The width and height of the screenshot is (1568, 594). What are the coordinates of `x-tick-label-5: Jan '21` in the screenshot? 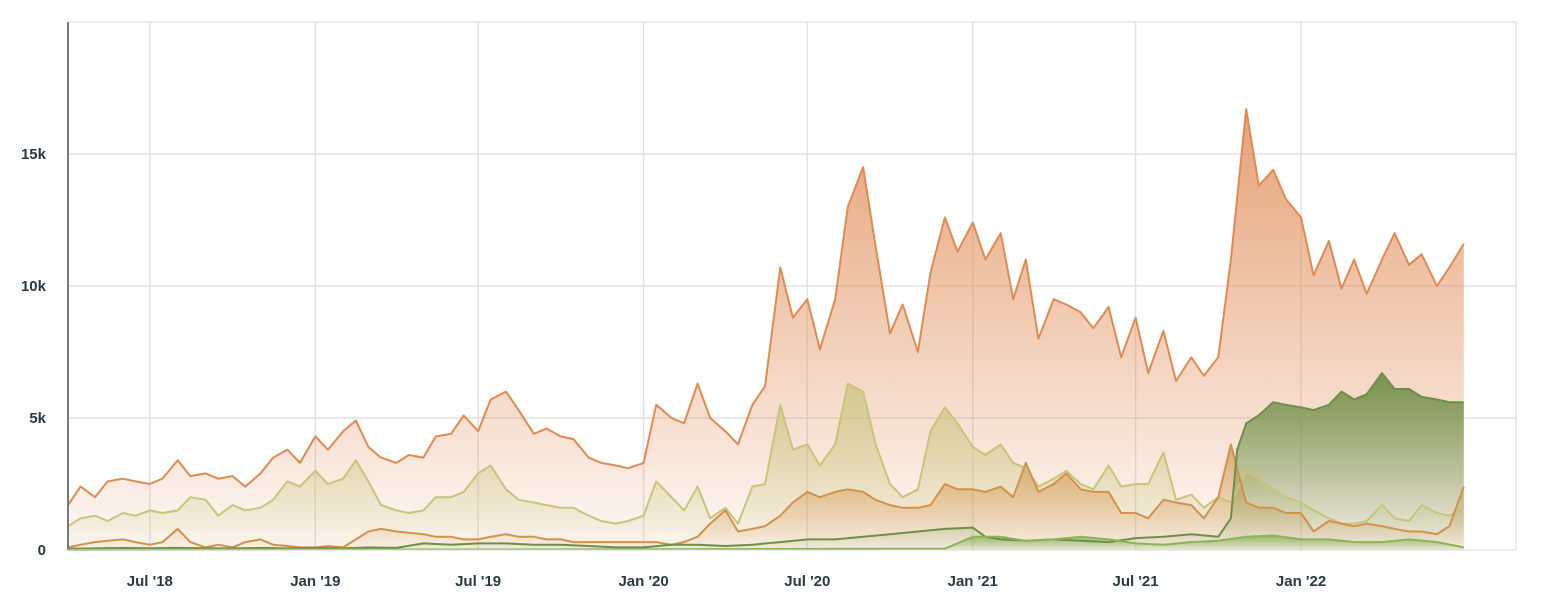 It's located at (973, 581).